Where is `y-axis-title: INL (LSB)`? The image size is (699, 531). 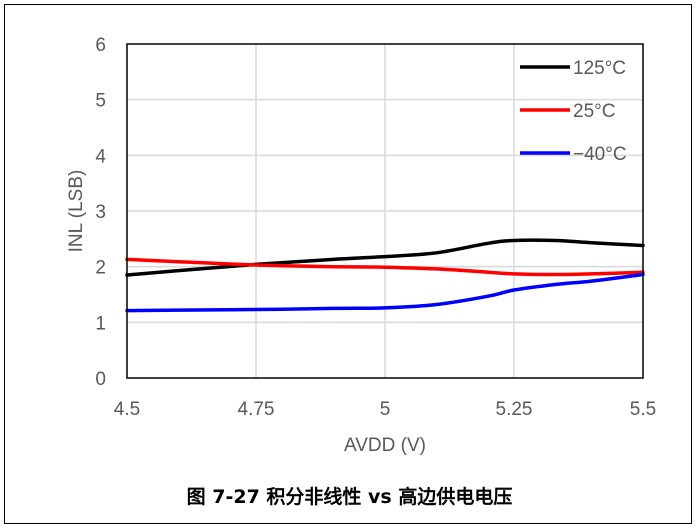 y-axis-title: INL (LSB) is located at coordinates (76, 211).